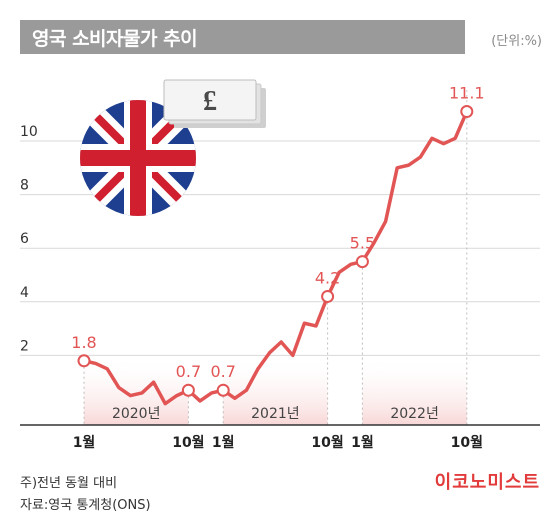  I want to click on data-label-0: 1.8, so click(83, 342).